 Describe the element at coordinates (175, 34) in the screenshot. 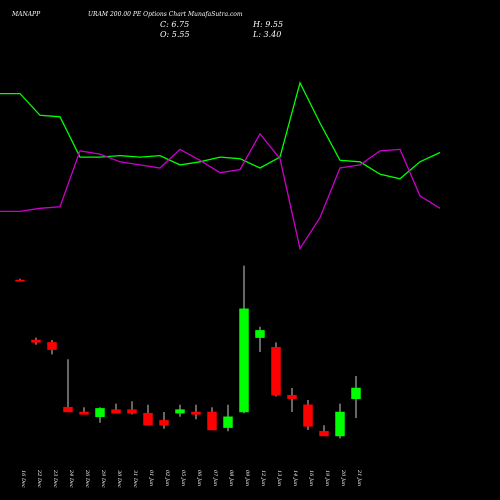

I see `header-open: O: 5.55` at that location.